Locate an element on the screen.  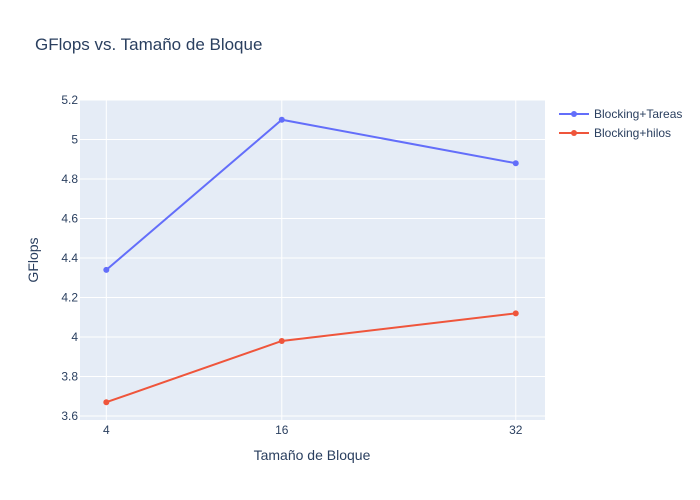
x-tick-label: 16 is located at coordinates (282, 430).